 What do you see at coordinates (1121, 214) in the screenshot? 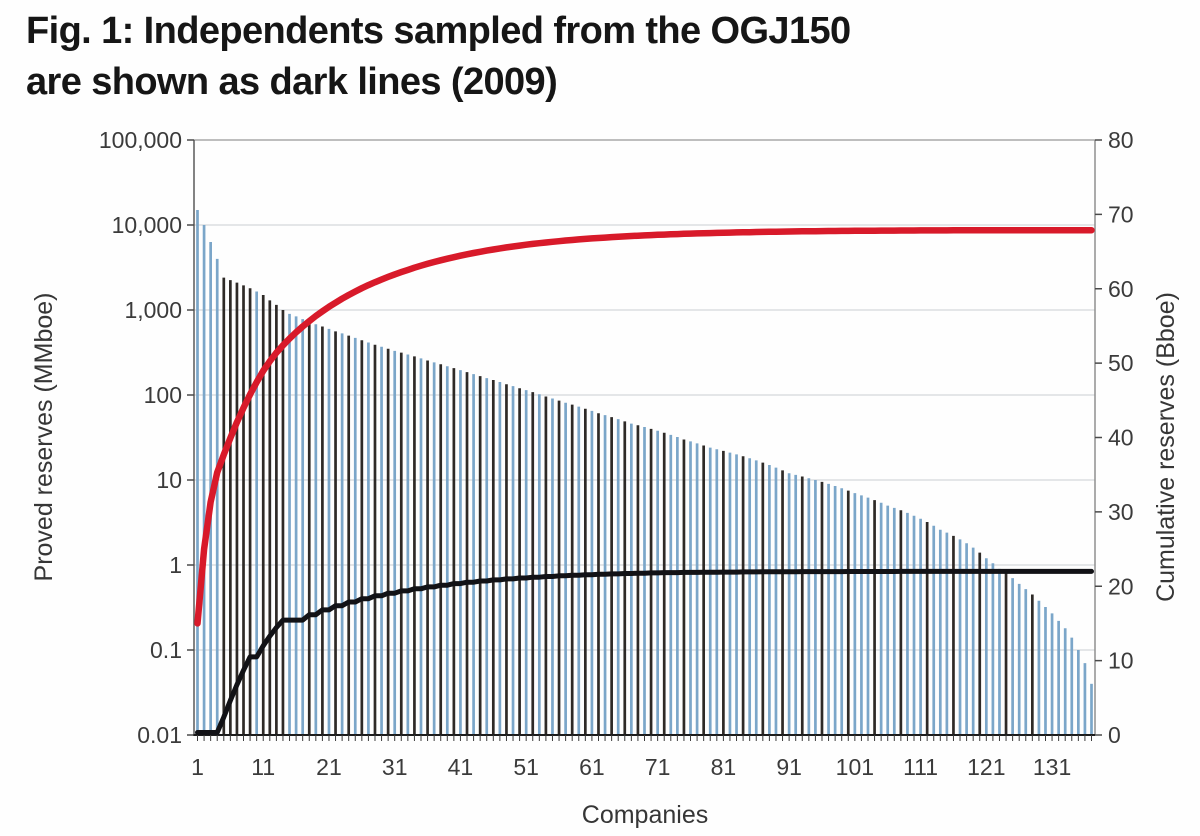
I see `right-tick-label-70: 70` at bounding box center [1121, 214].